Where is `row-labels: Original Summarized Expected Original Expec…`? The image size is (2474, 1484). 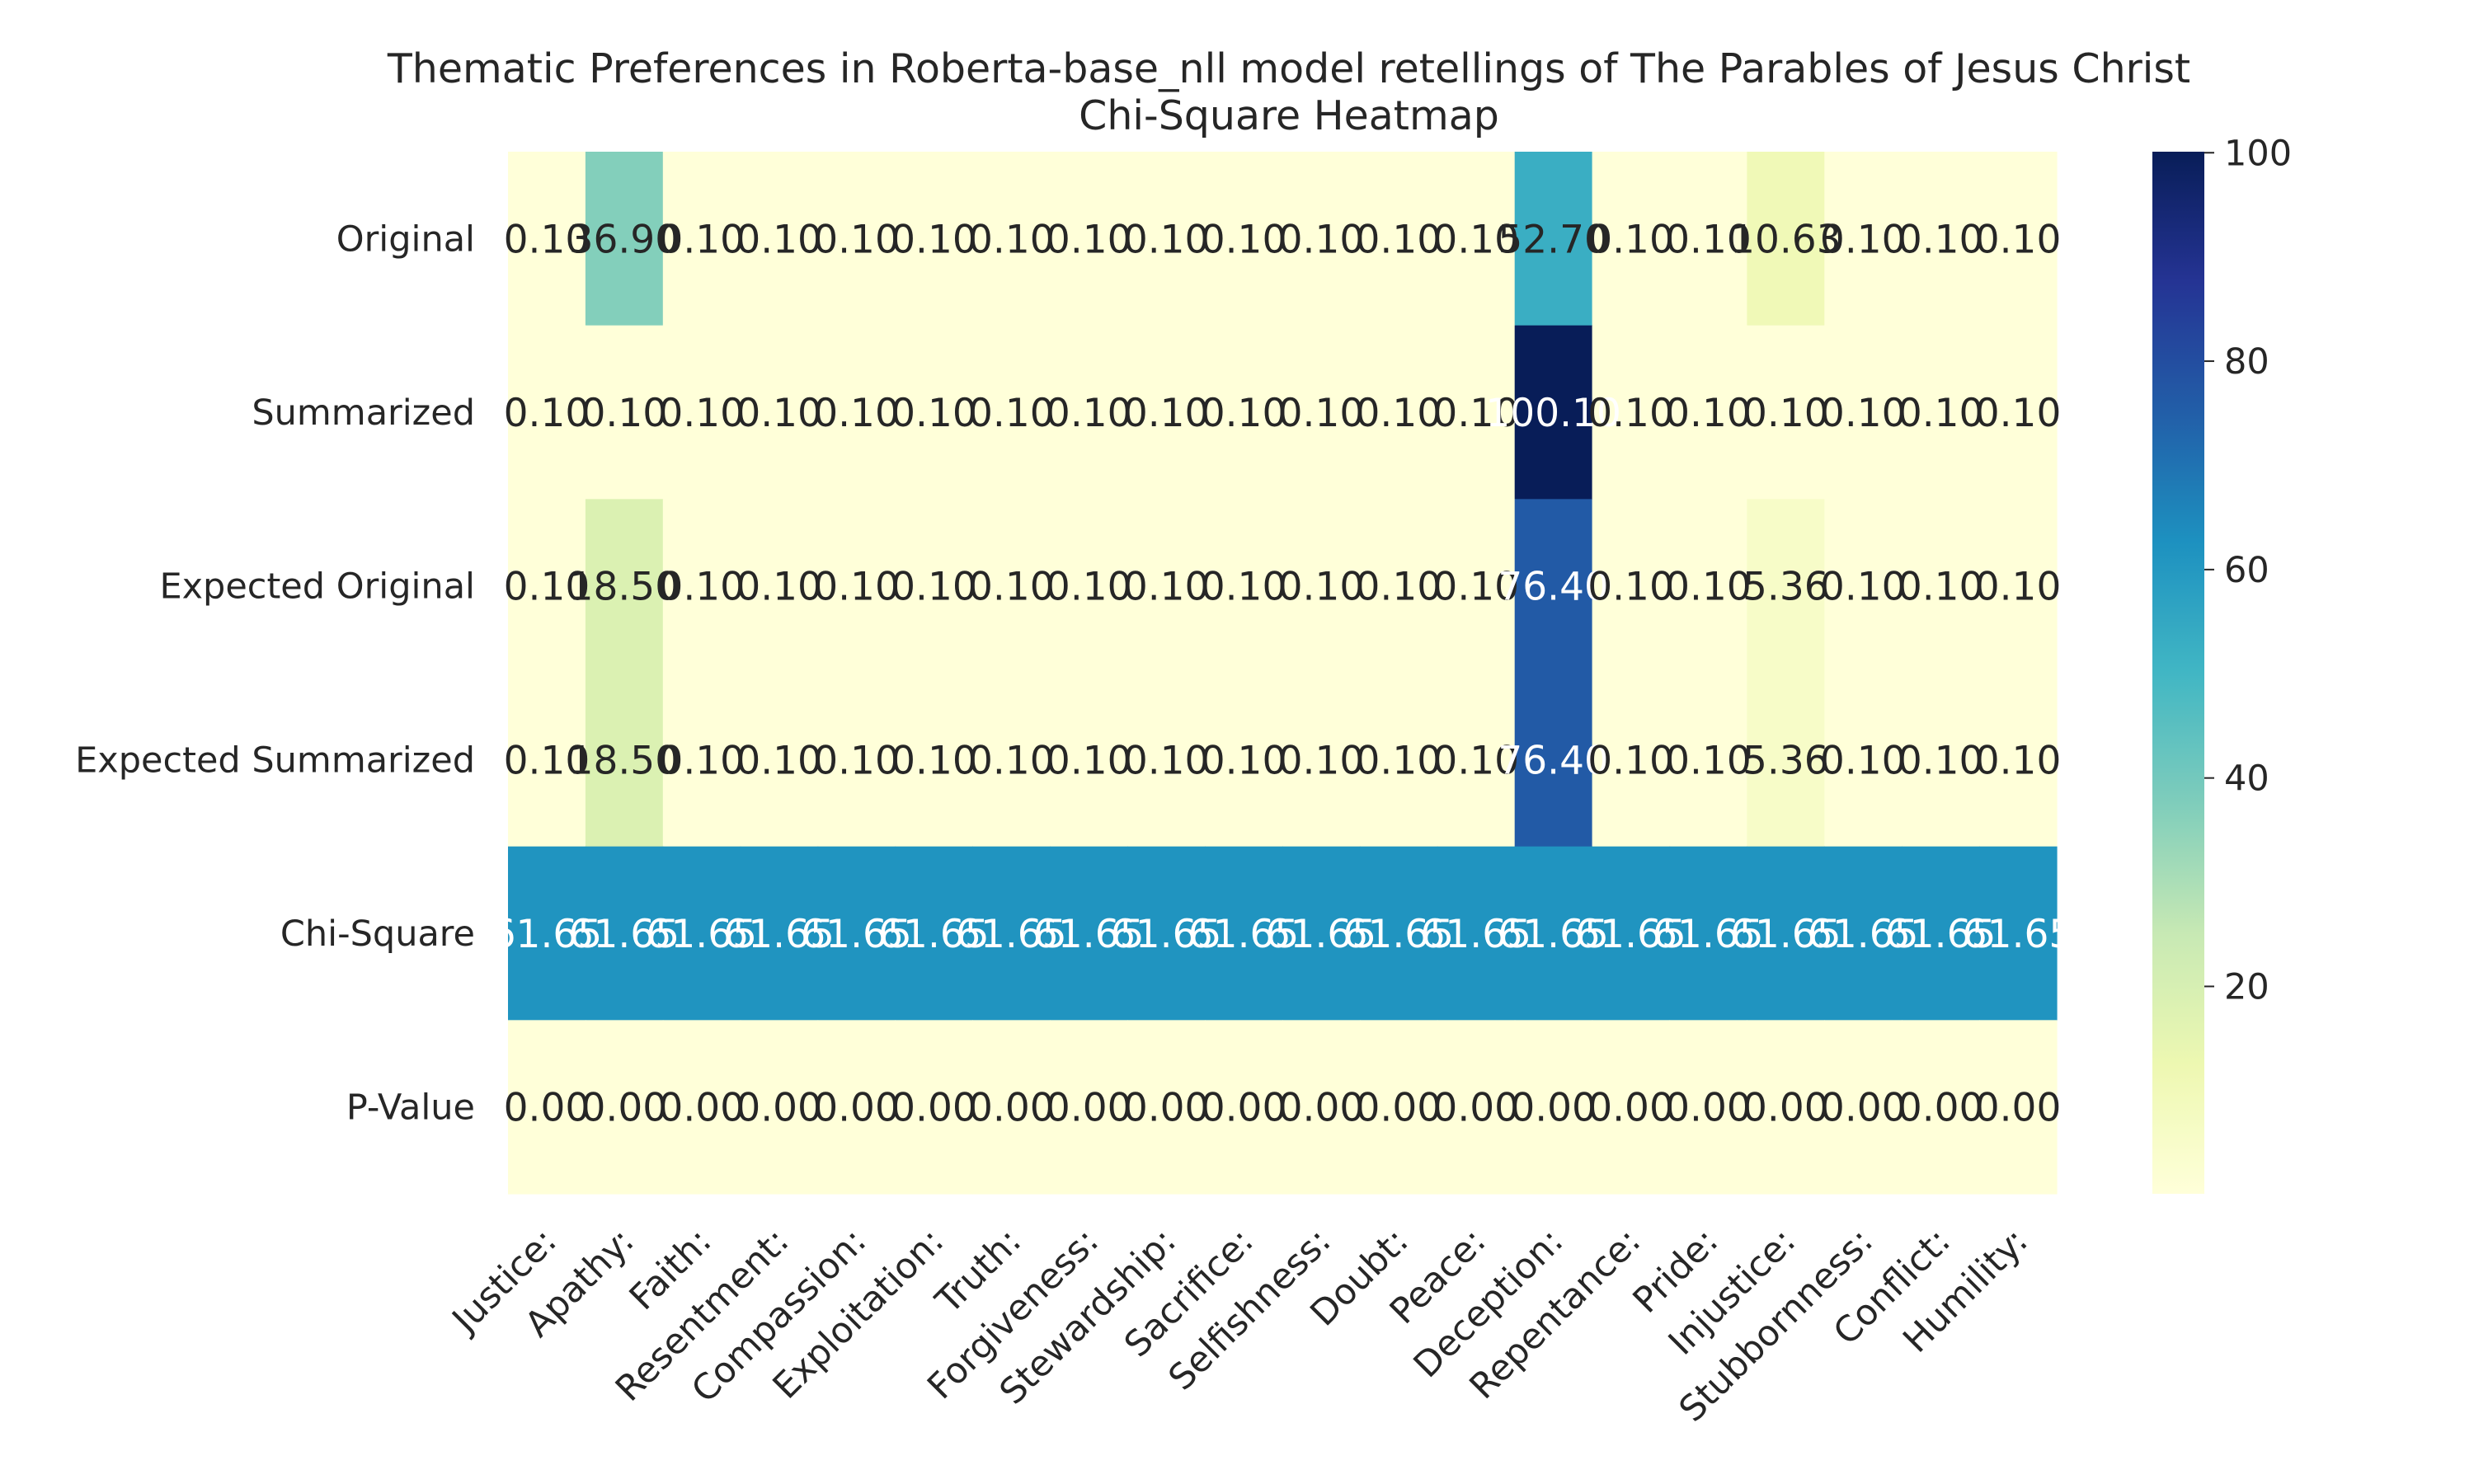 row-labels: Original Summarized Expected Original Expec… is located at coordinates (275, 673).